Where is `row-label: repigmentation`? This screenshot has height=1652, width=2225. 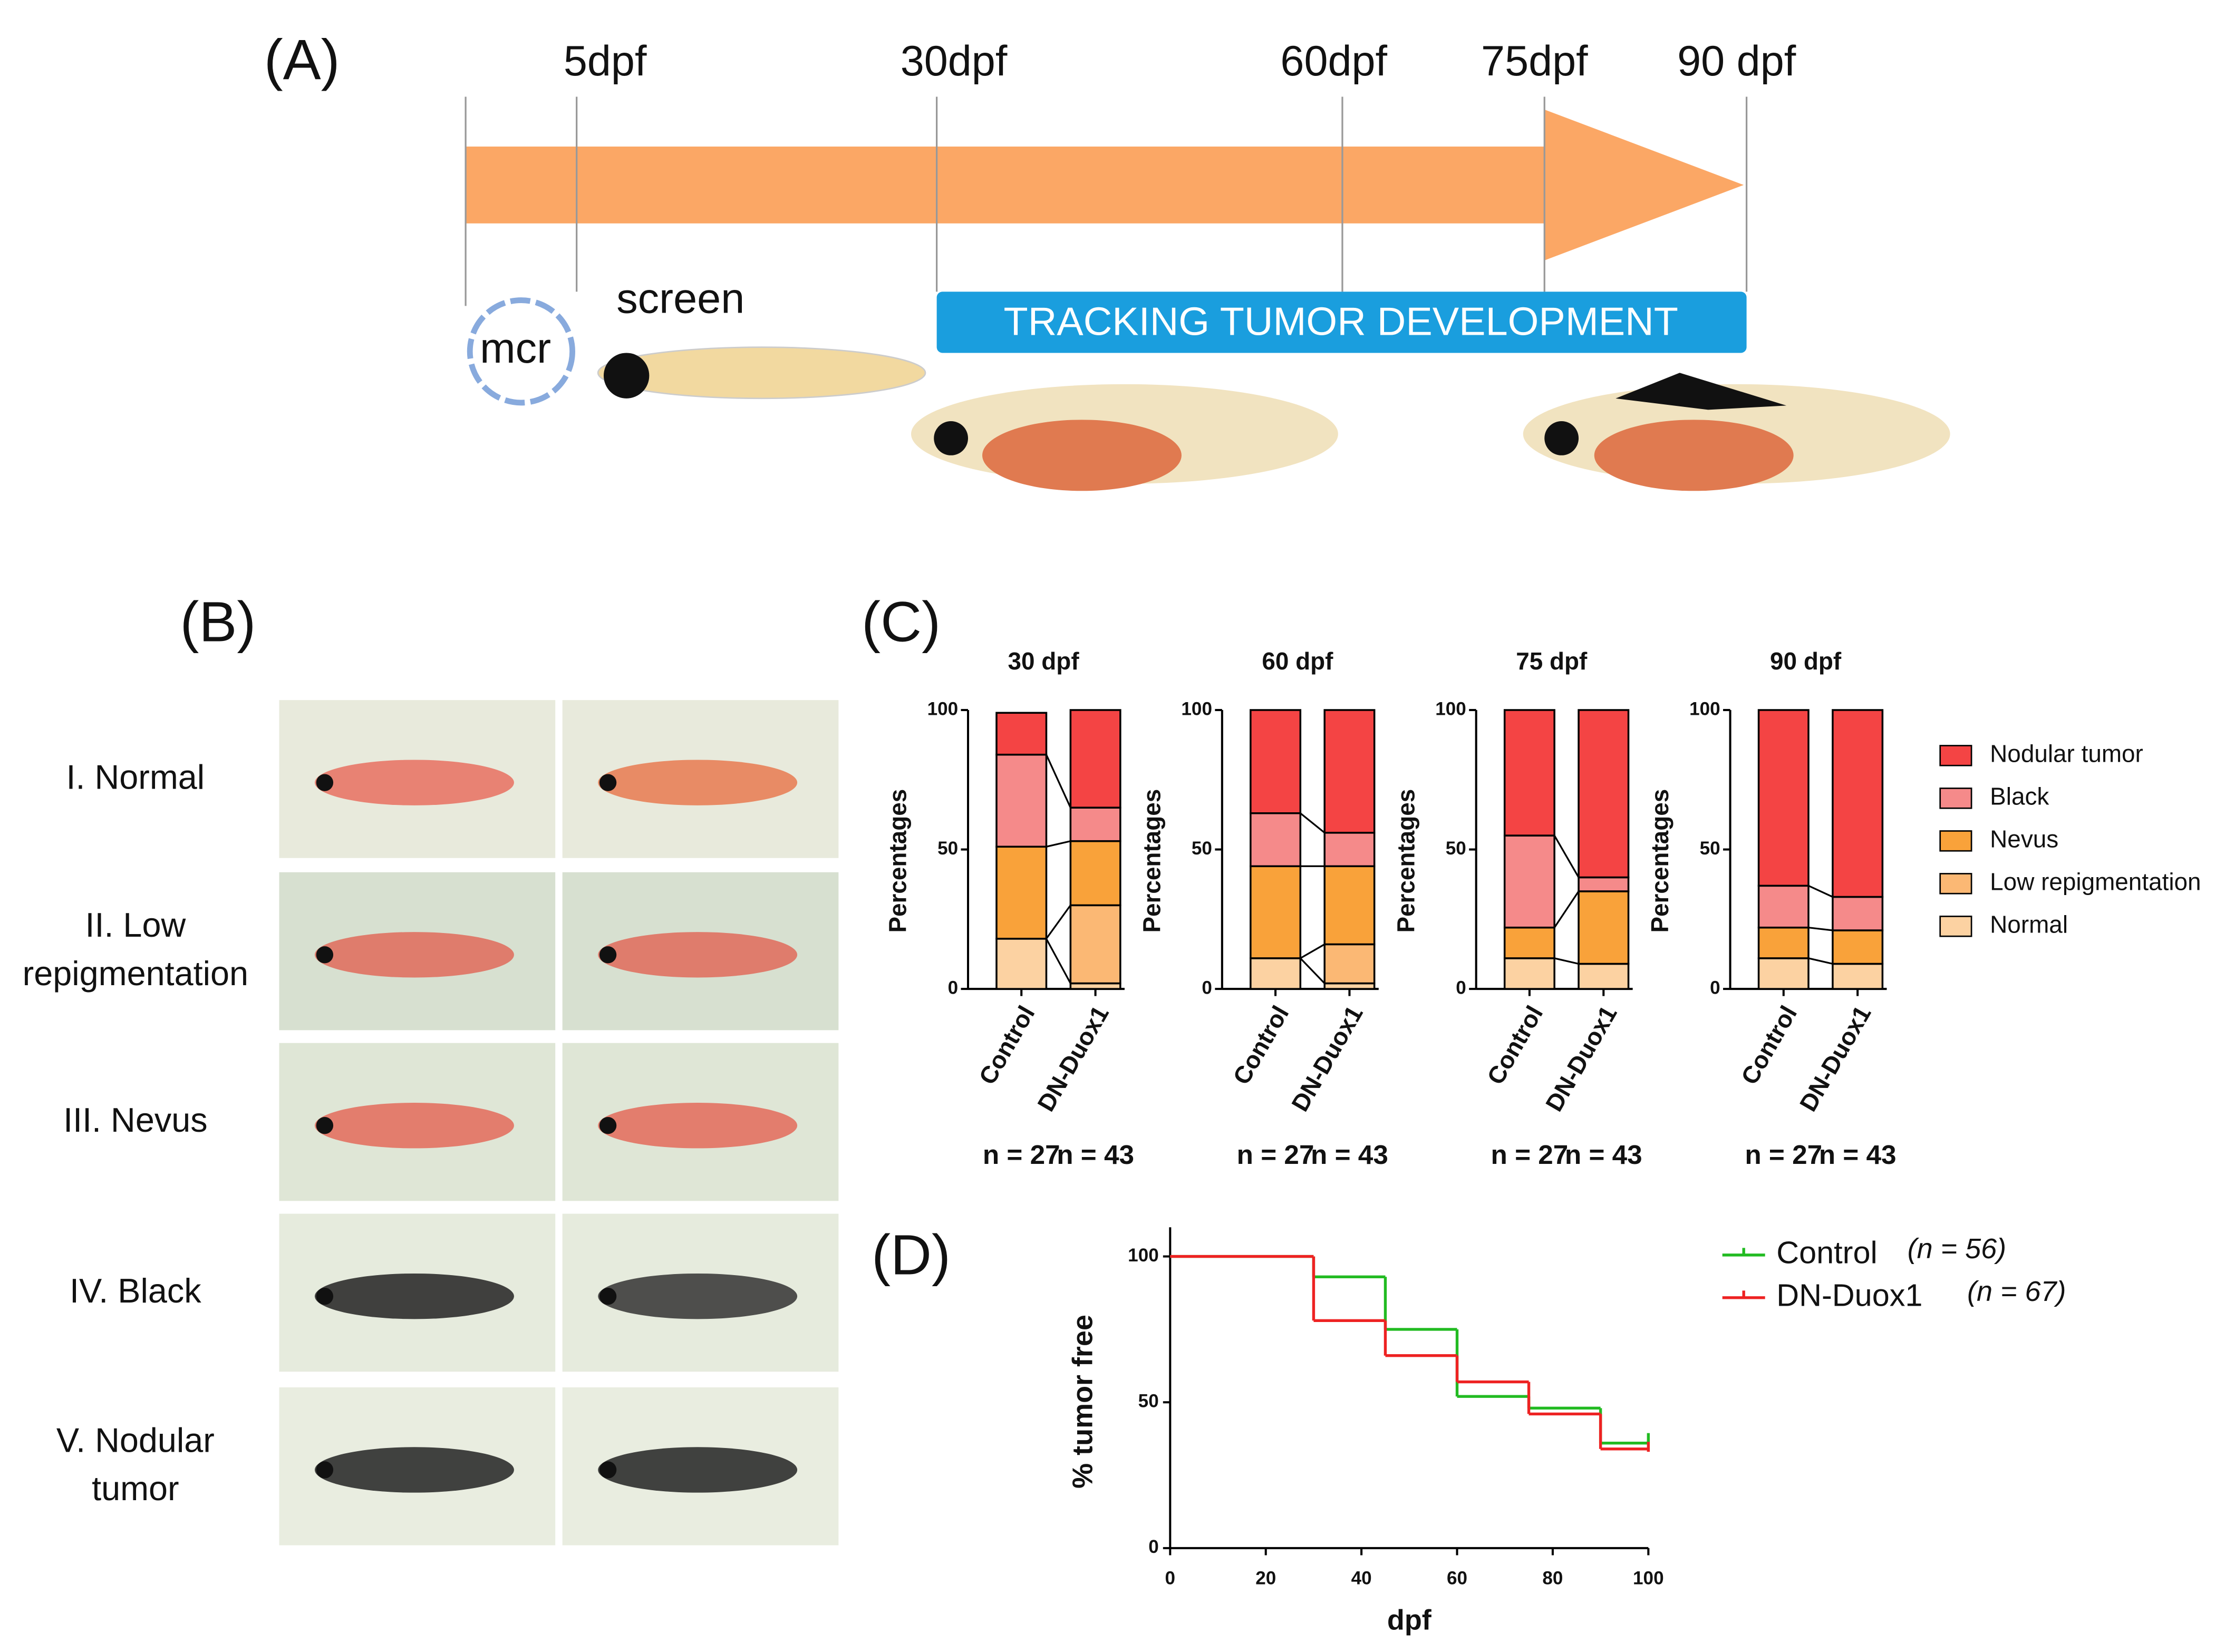 row-label: repigmentation is located at coordinates (135, 973).